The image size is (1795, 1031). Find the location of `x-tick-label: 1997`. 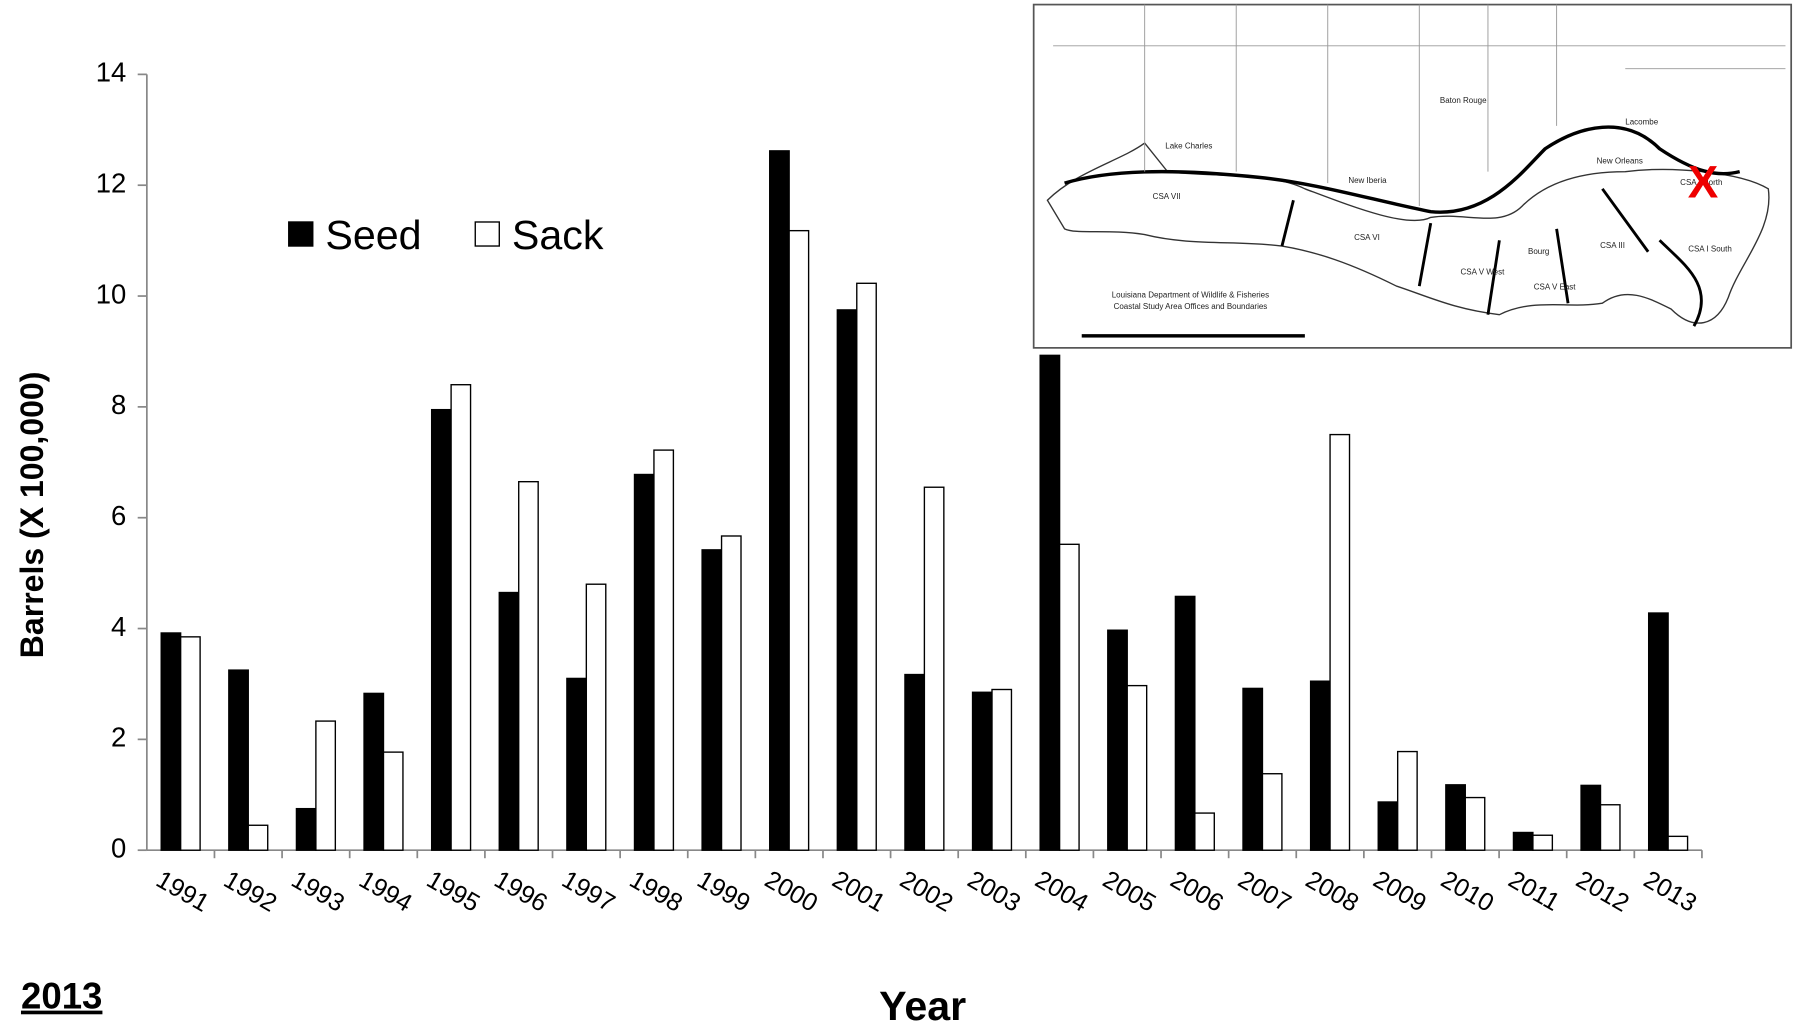

x-tick-label: 1997 is located at coordinates (588, 892).